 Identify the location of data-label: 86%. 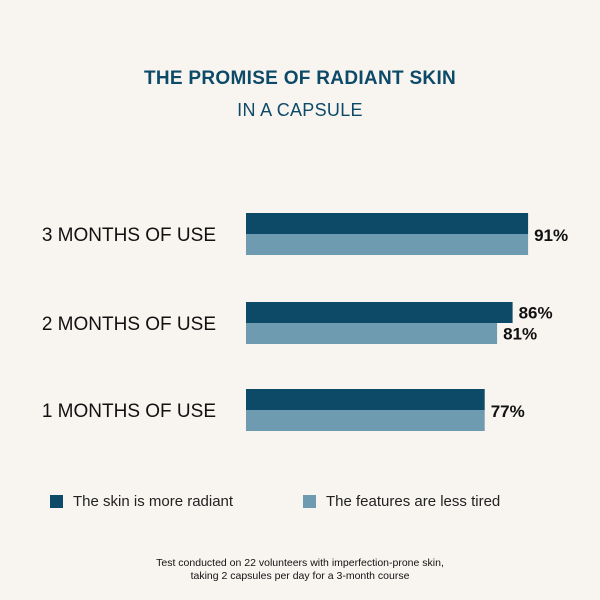
(536, 313).